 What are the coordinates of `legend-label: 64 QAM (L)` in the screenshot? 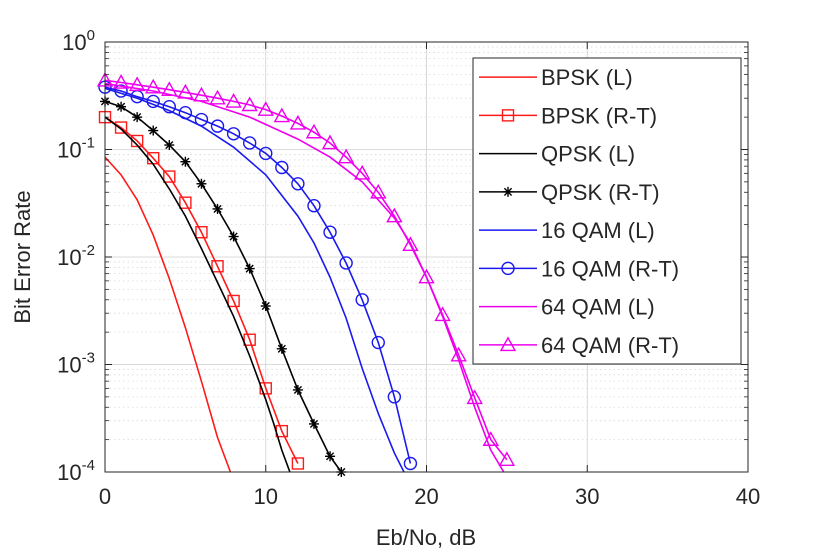 It's located at (598, 307).